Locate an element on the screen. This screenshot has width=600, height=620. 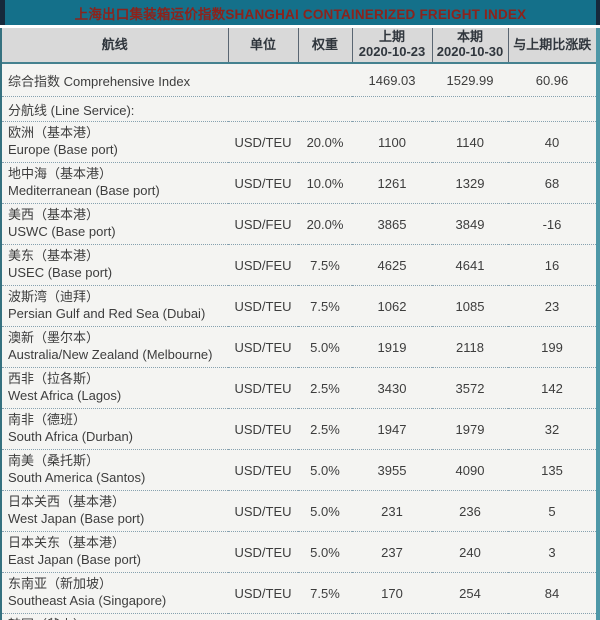
route-name-cn: 南非（德班） is located at coordinates (47, 420).